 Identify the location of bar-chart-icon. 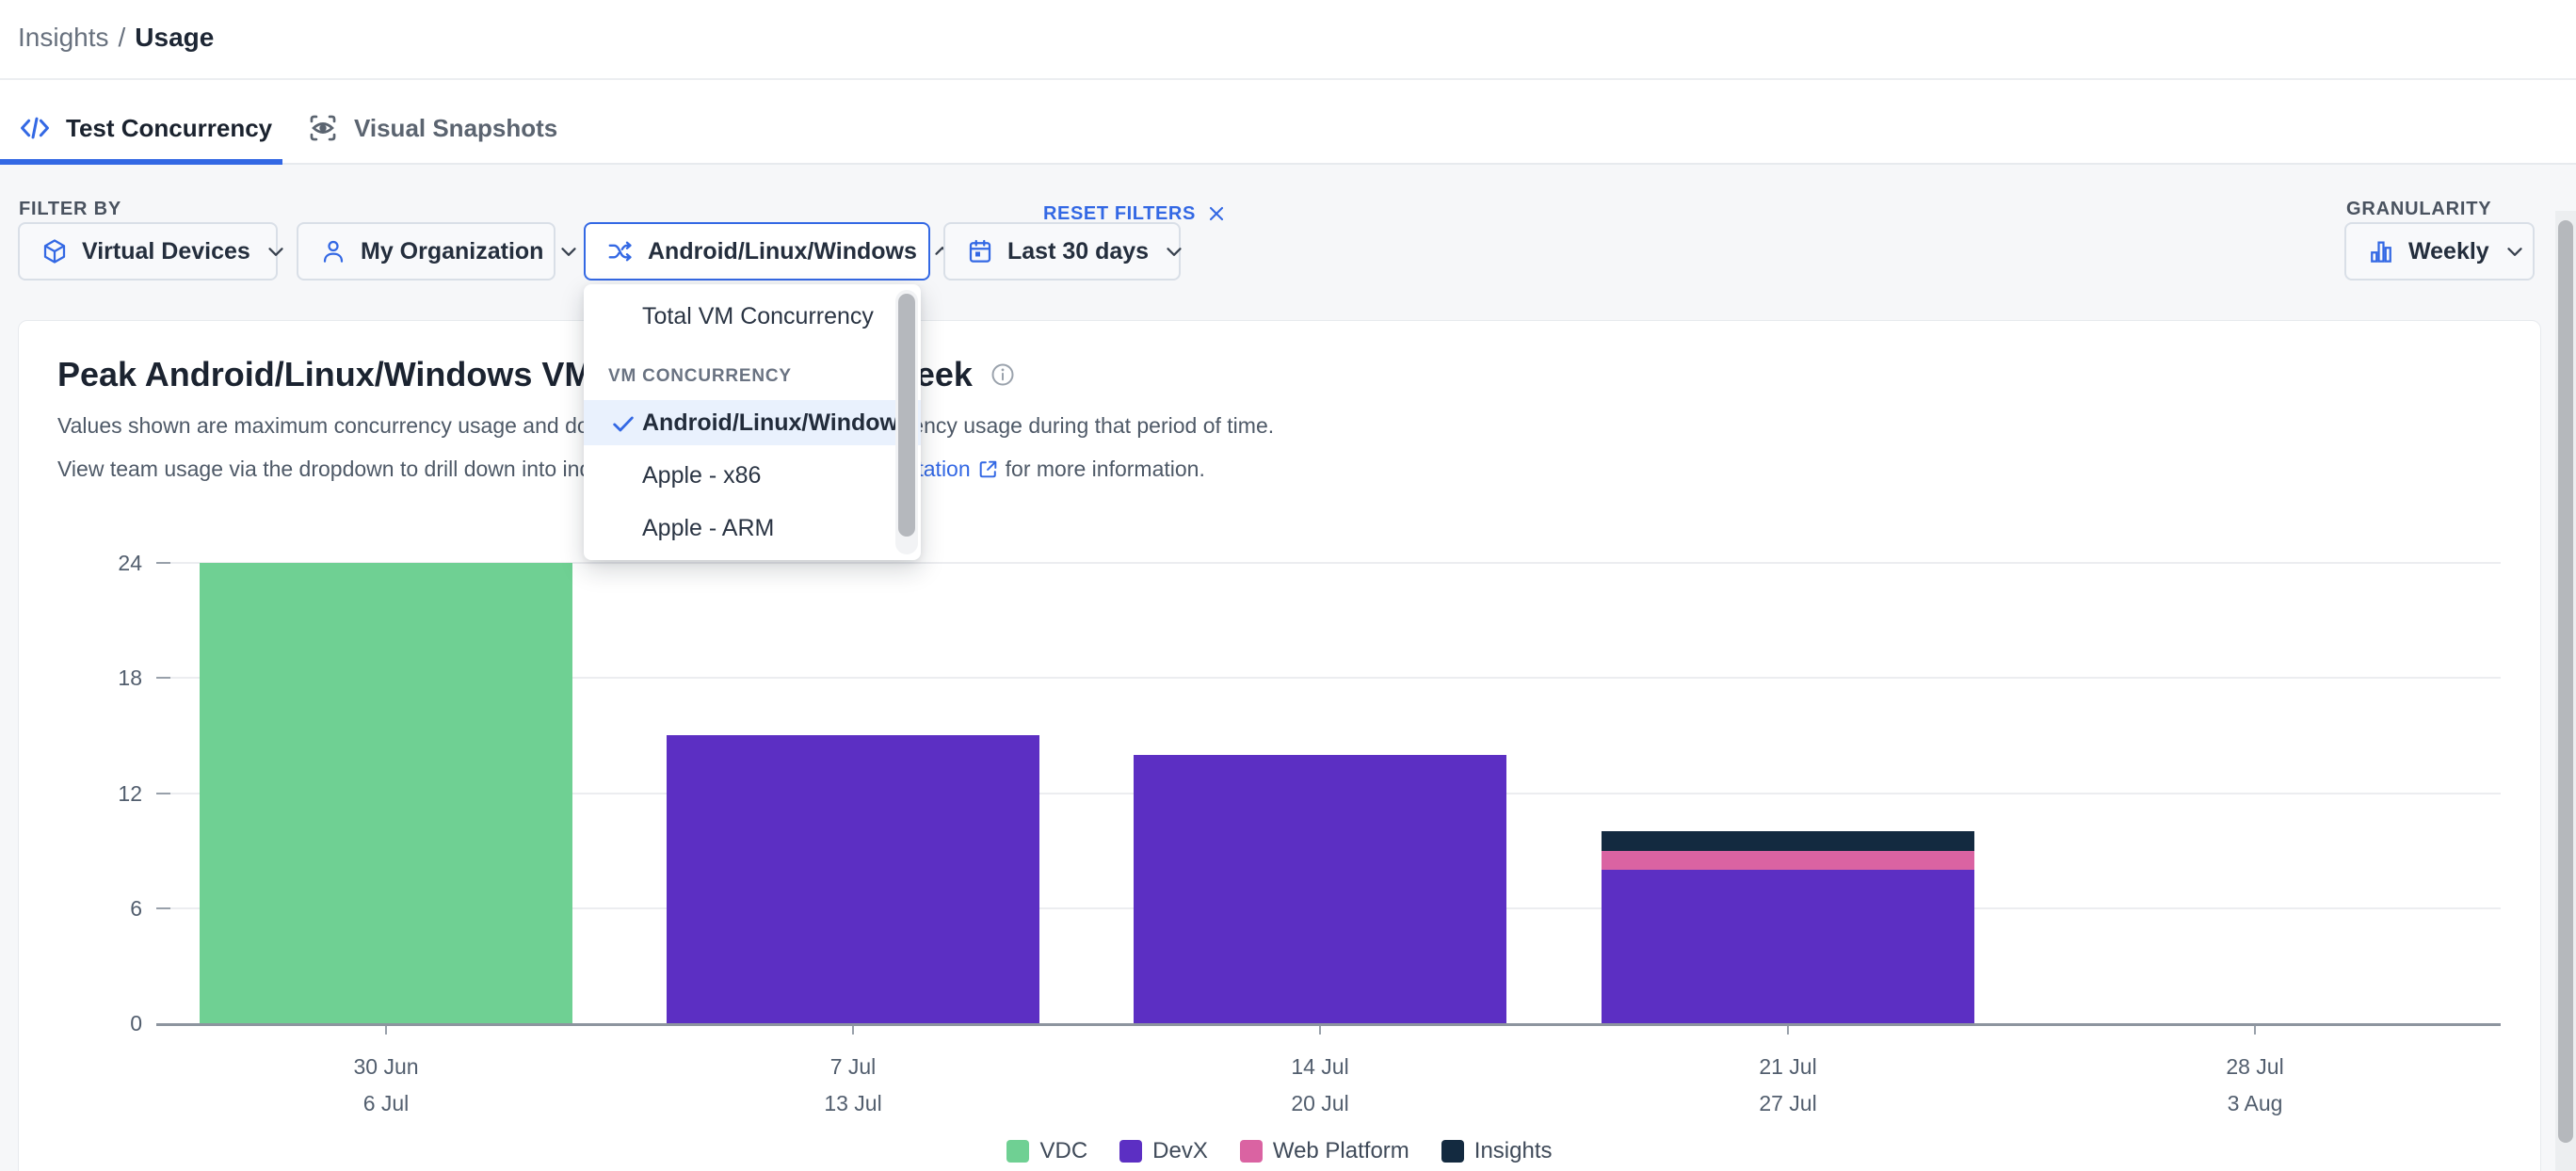
(2381, 251).